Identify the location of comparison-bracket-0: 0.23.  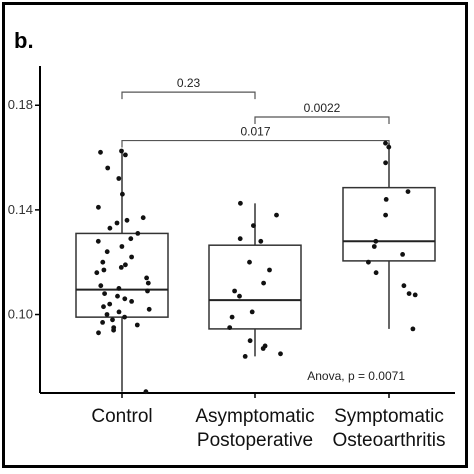
(188, 88).